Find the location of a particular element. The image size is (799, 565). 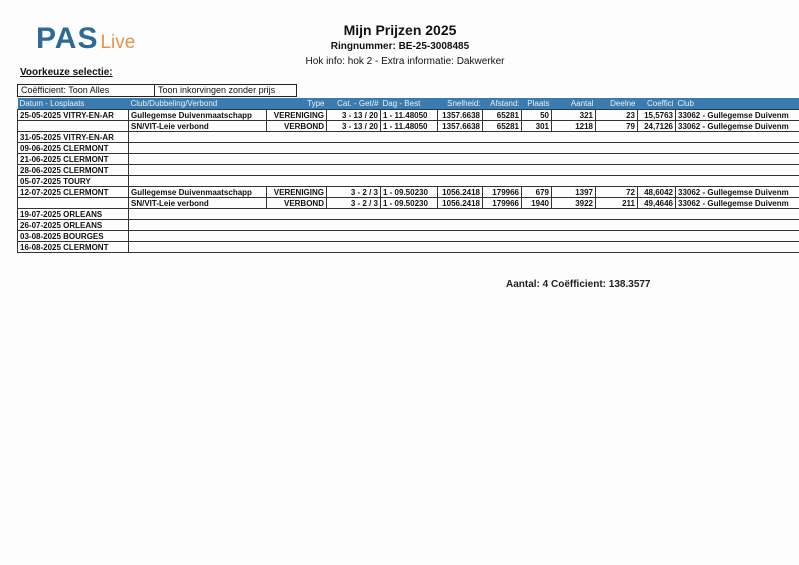

column-header: Cat. - Get/# is located at coordinates (353, 104).